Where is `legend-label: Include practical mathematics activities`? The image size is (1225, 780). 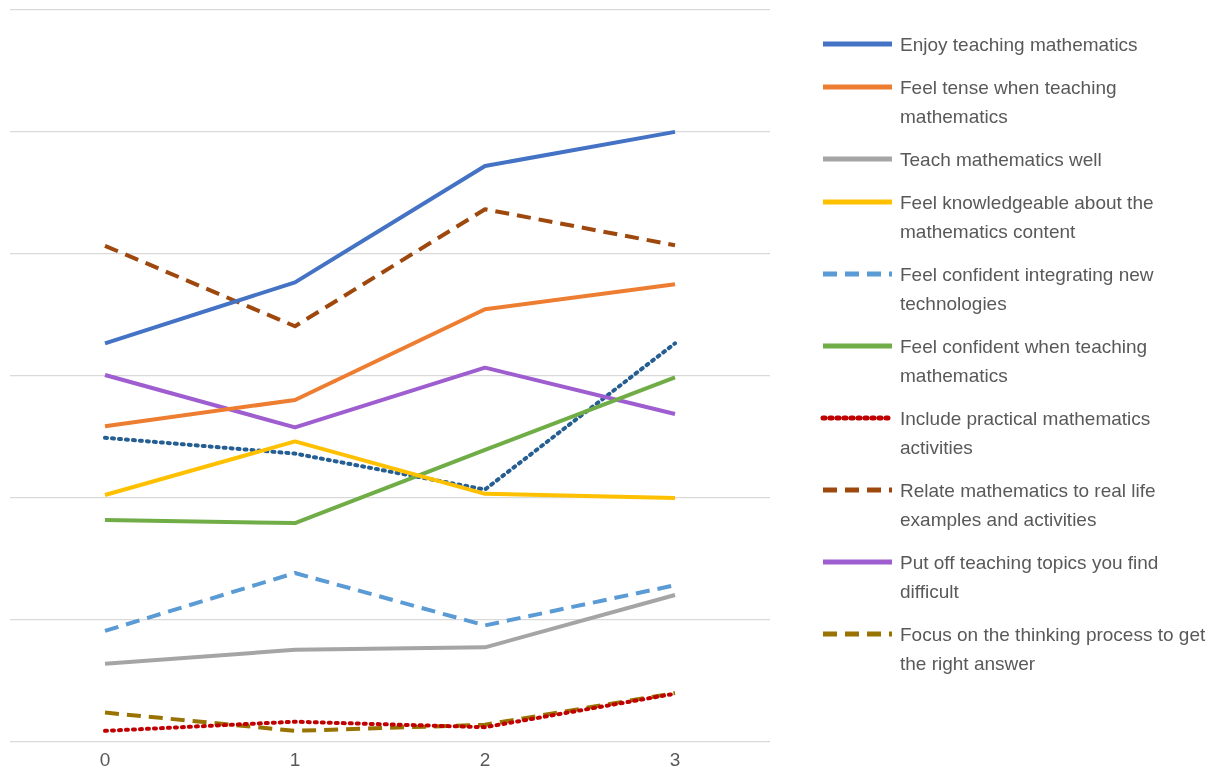 legend-label: Include practical mathematics activities is located at coordinates (1026, 433).